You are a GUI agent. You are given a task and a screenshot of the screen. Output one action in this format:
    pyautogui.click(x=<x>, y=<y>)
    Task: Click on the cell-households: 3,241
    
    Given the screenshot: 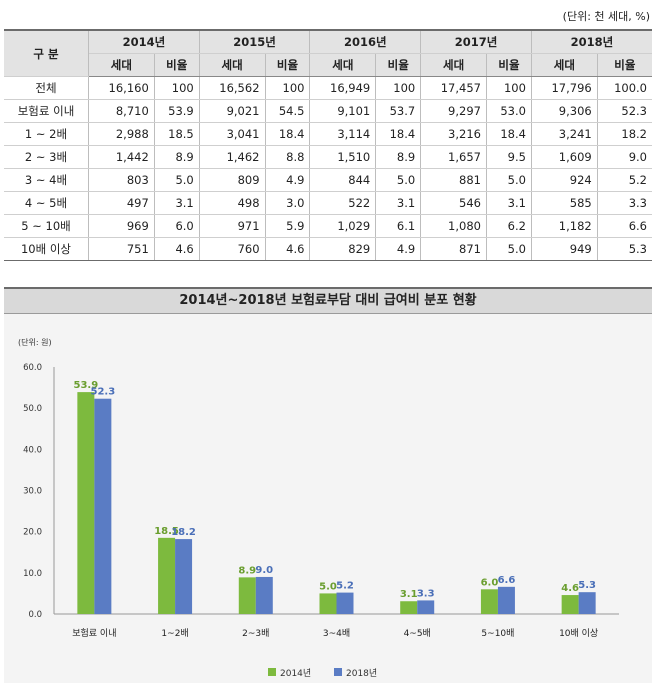 What is the action you would take?
    pyautogui.click(x=564, y=134)
    